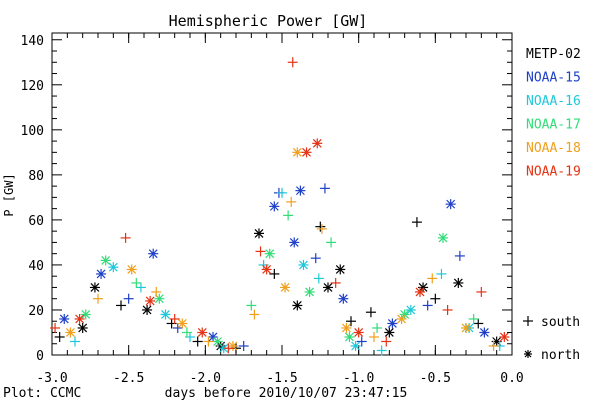 Image resolution: width=600 pixels, height=400 pixels. What do you see at coordinates (36, 311) in the screenshot?
I see `y-tick-label: 20` at bounding box center [36, 311].